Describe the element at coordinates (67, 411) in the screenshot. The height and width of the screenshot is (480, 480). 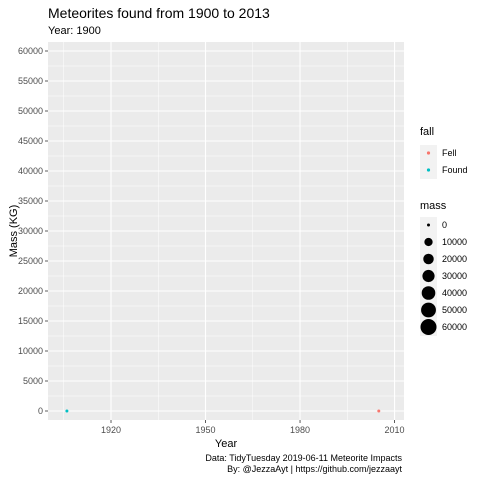
I see `data-point-found` at that location.